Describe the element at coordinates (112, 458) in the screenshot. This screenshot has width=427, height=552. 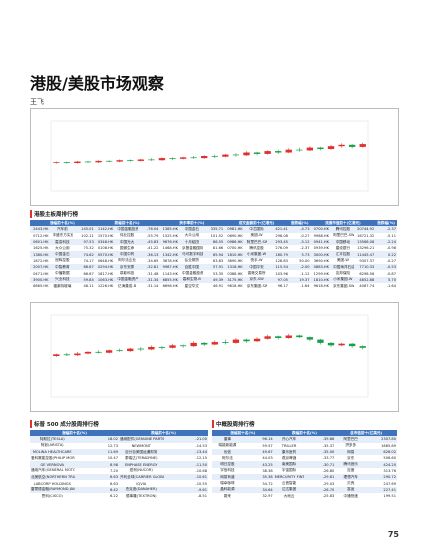
I see `table-cell: 10.47` at that location.